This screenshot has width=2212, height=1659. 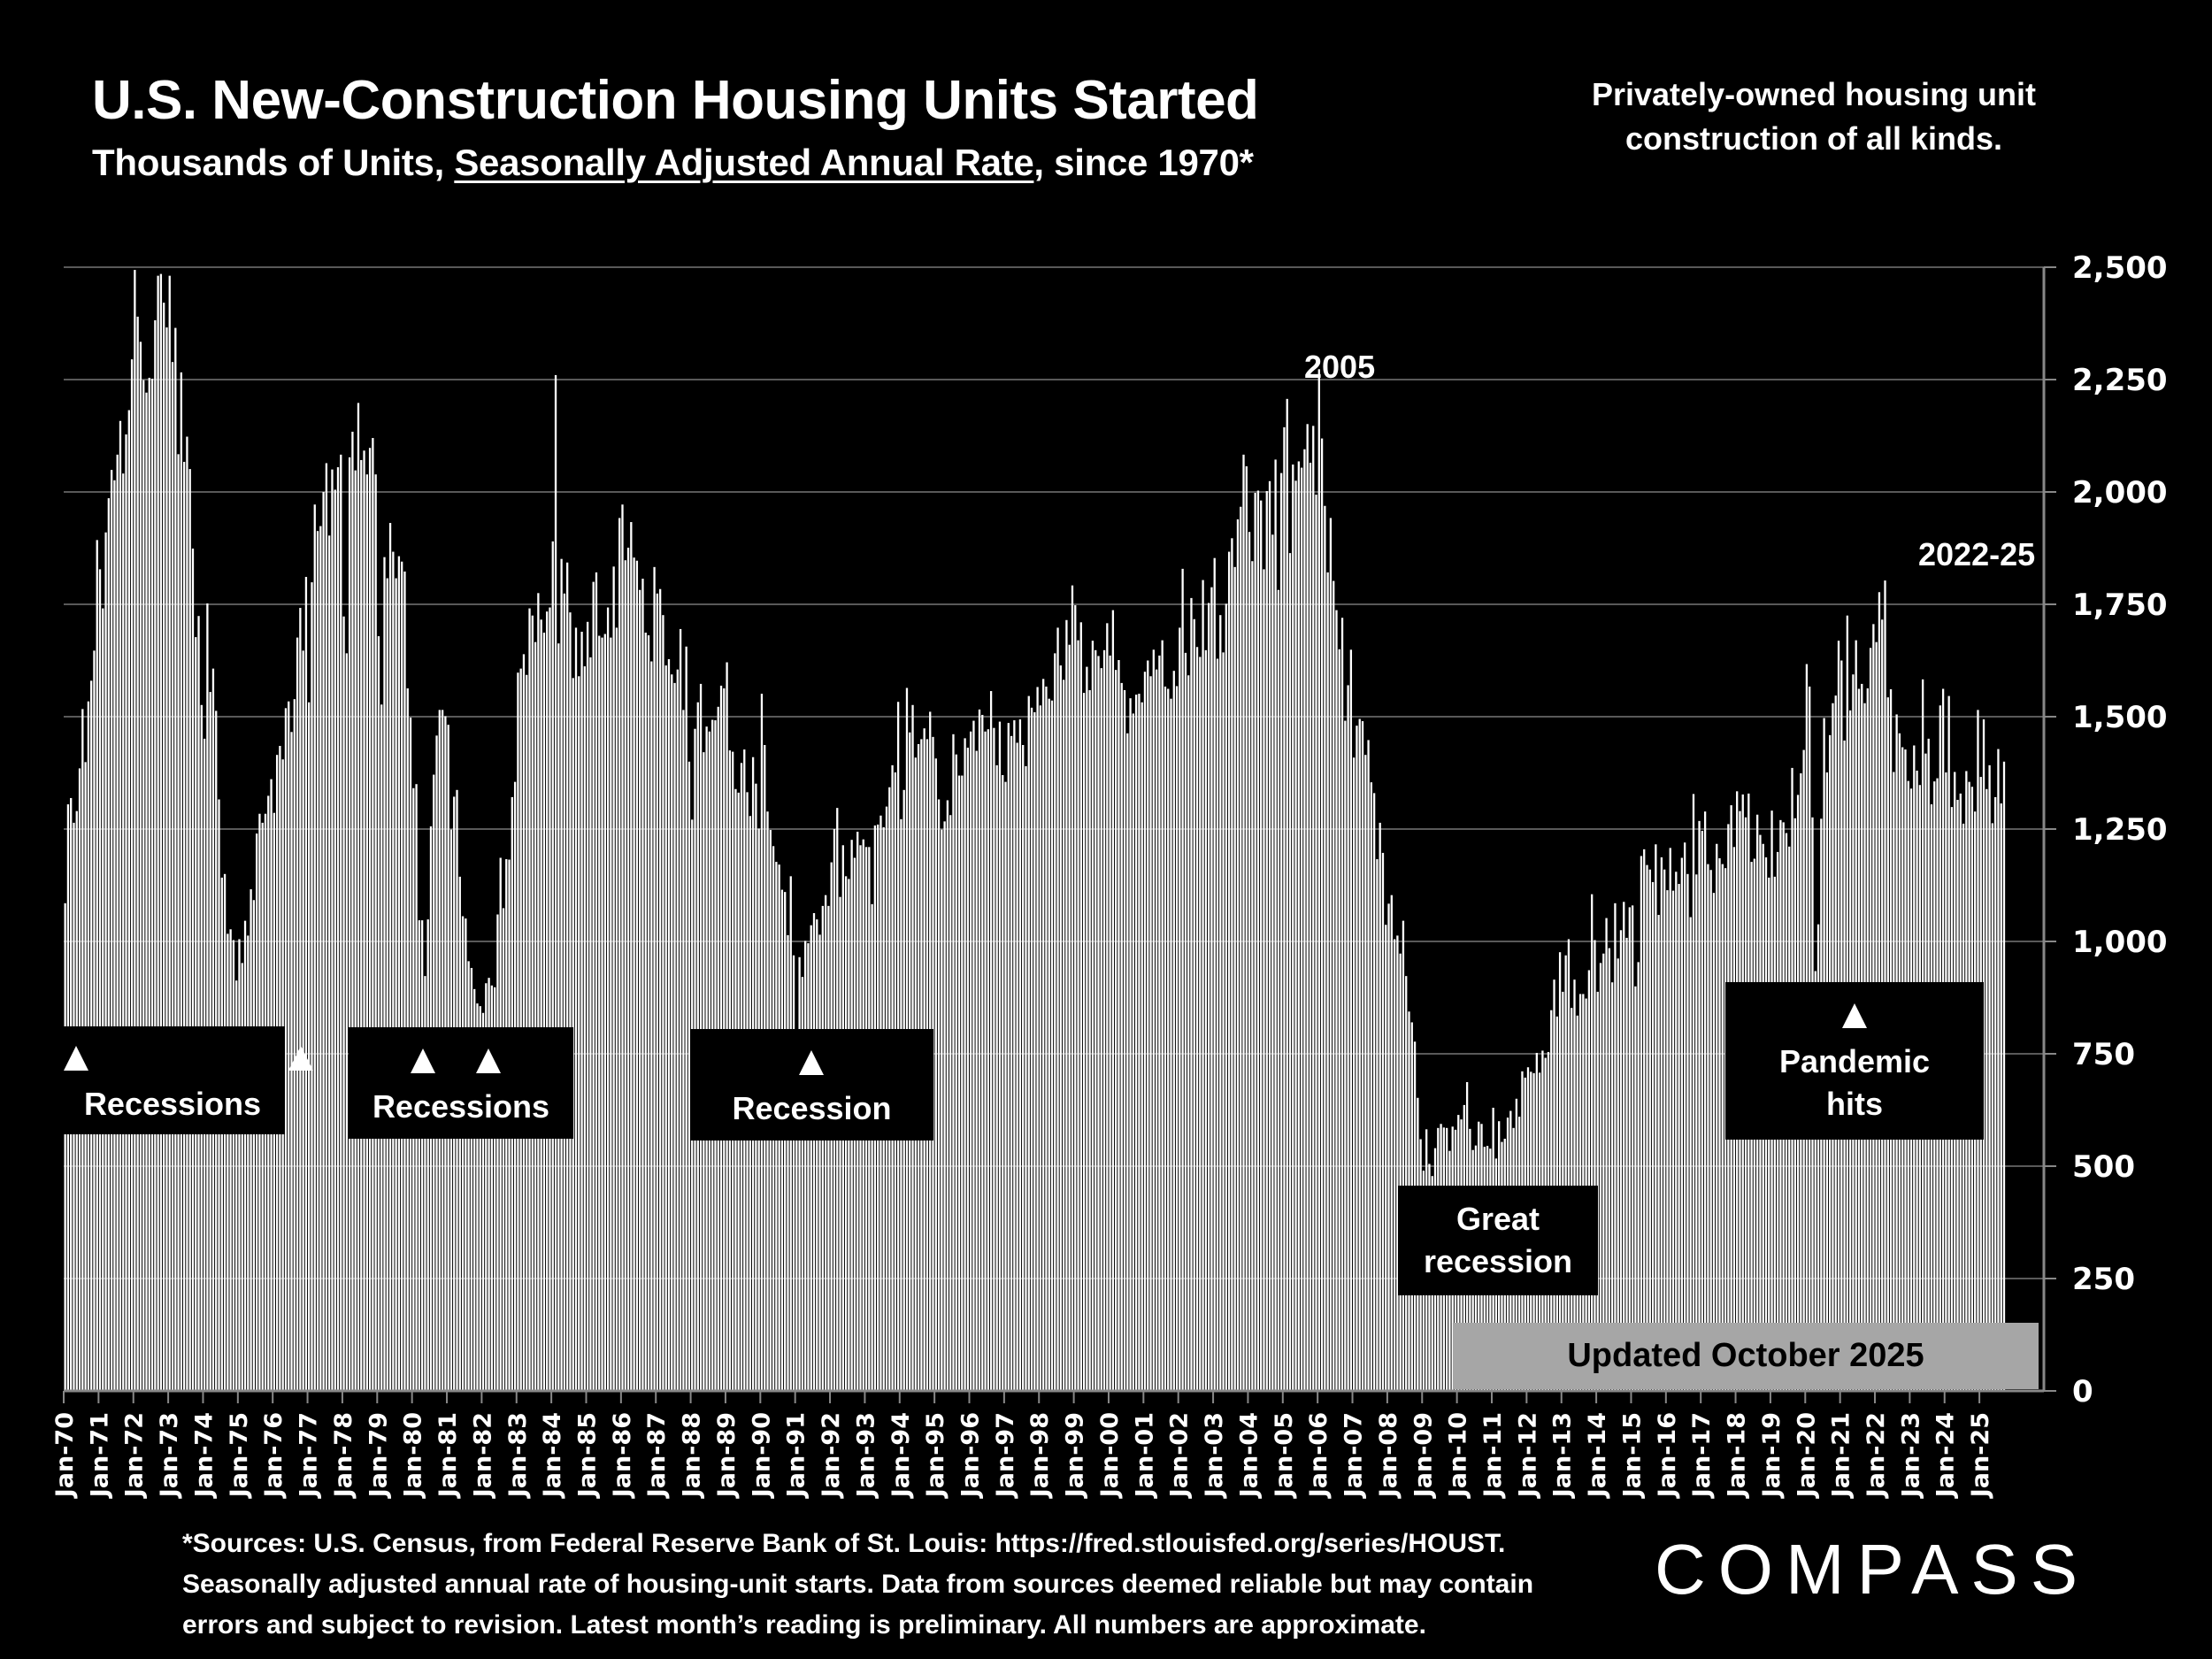 I want to click on y-tick-label: 500, so click(x=2104, y=1167).